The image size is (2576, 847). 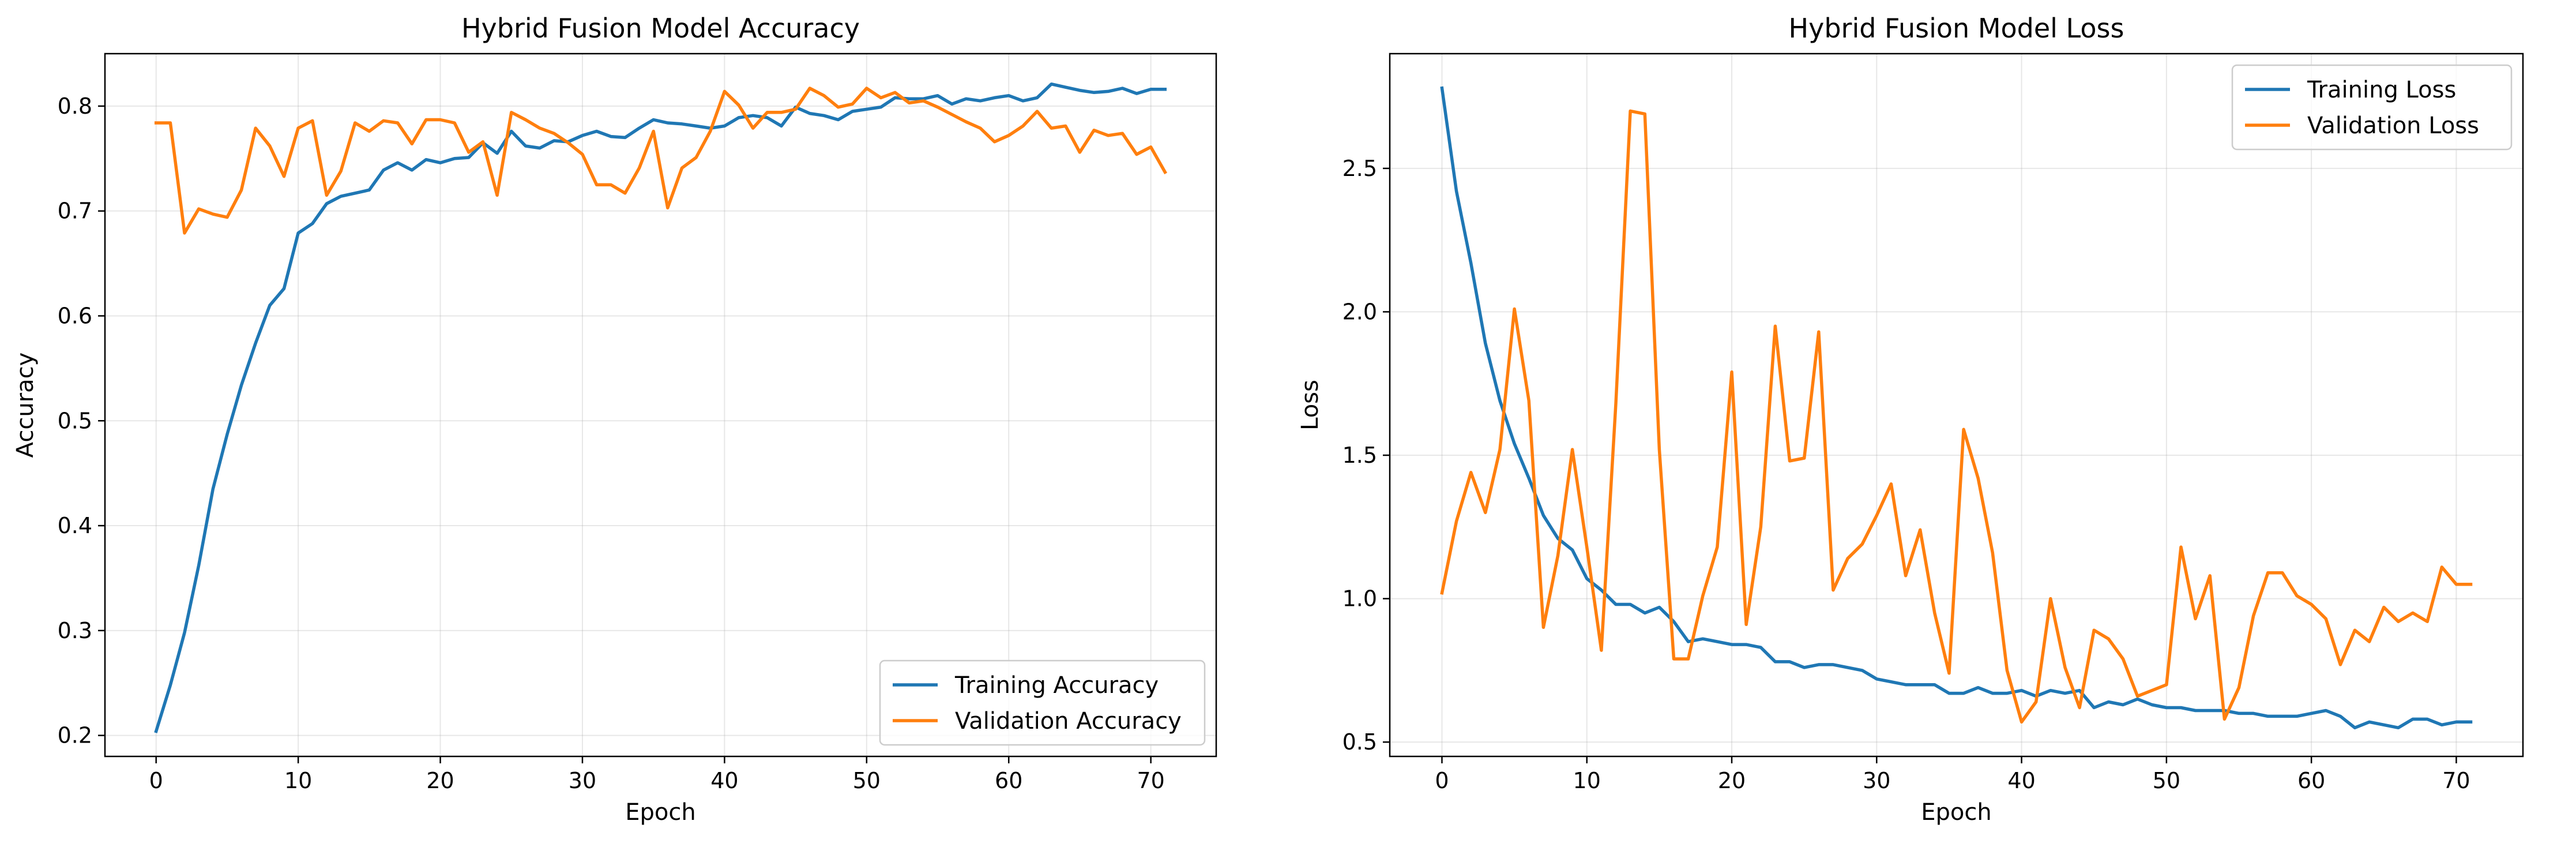 I want to click on legend-label: Validation Accuracy, so click(x=1068, y=721).